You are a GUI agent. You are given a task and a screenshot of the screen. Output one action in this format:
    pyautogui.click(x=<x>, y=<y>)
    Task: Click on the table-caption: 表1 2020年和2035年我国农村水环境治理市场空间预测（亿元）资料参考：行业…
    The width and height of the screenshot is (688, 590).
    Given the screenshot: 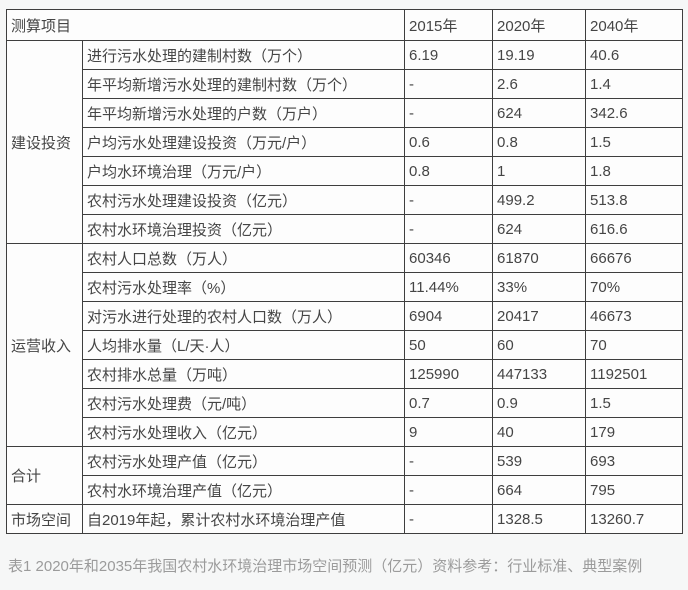 What is the action you would take?
    pyautogui.click(x=325, y=566)
    